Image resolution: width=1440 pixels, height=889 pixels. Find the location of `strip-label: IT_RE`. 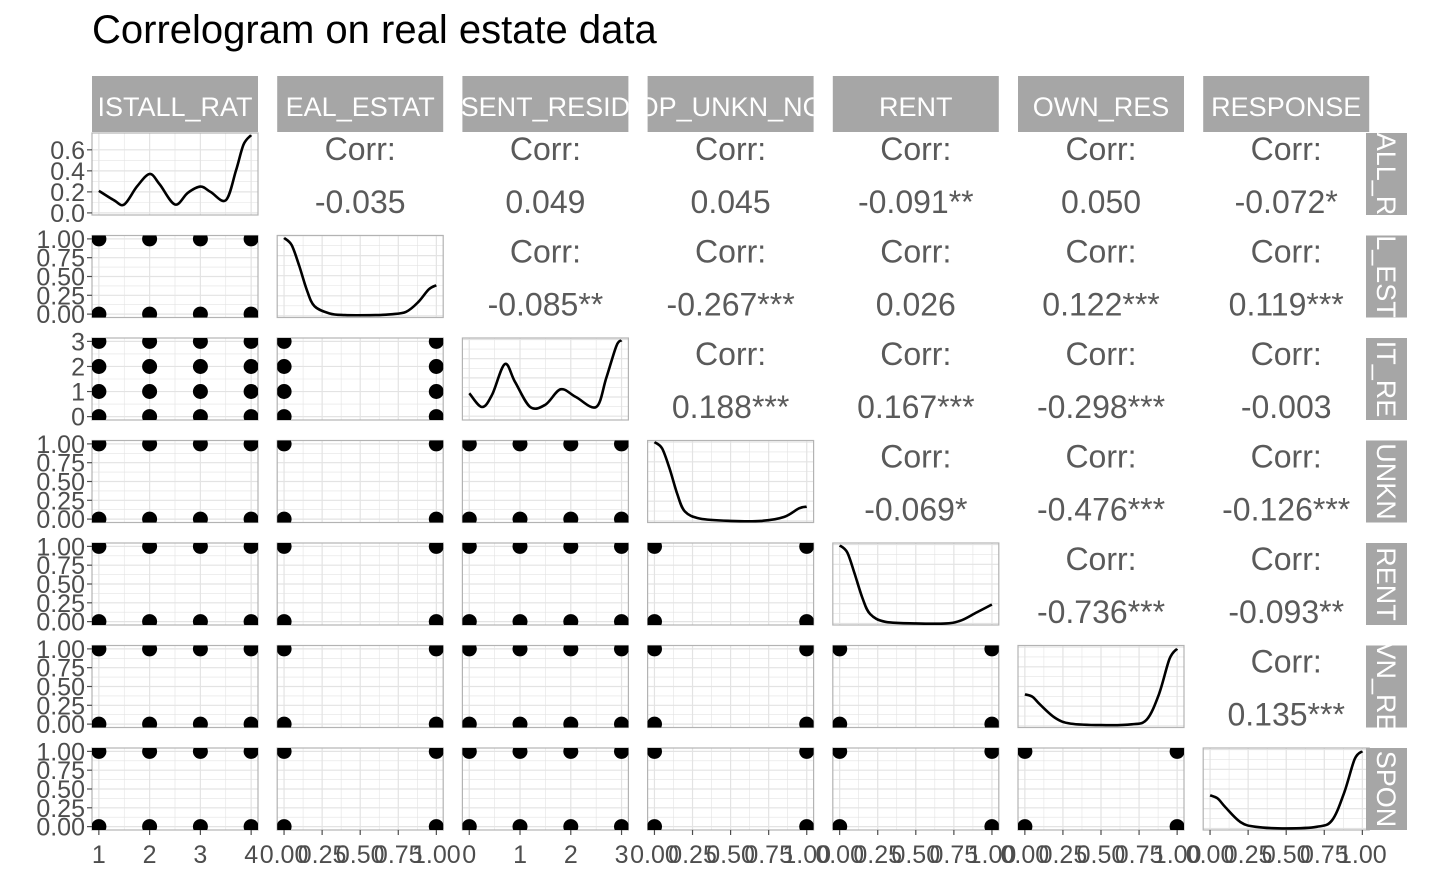

strip-label: IT_RE is located at coordinates (1386, 379).